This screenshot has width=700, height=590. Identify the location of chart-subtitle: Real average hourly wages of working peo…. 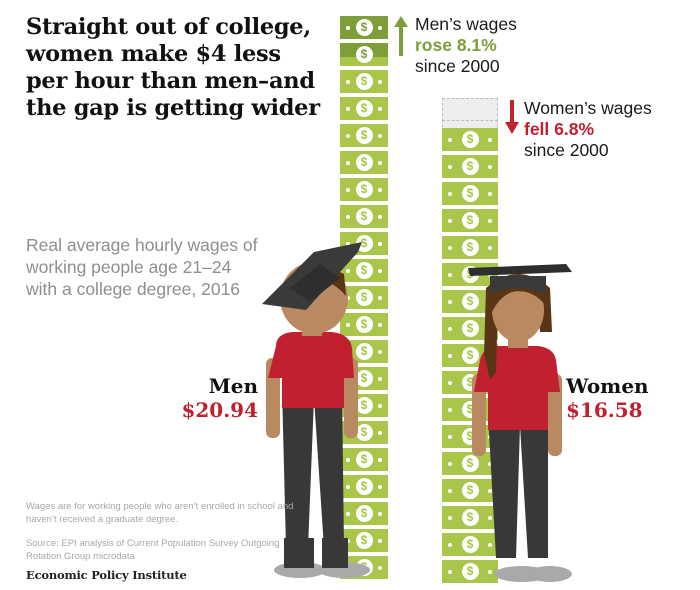
(142, 267).